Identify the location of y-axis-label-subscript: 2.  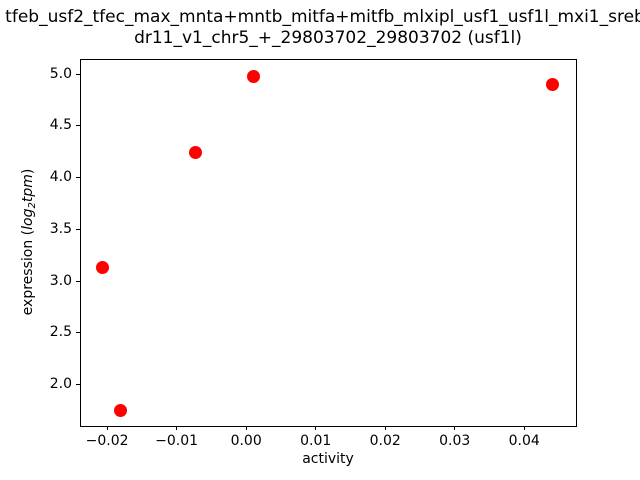
(32, 205).